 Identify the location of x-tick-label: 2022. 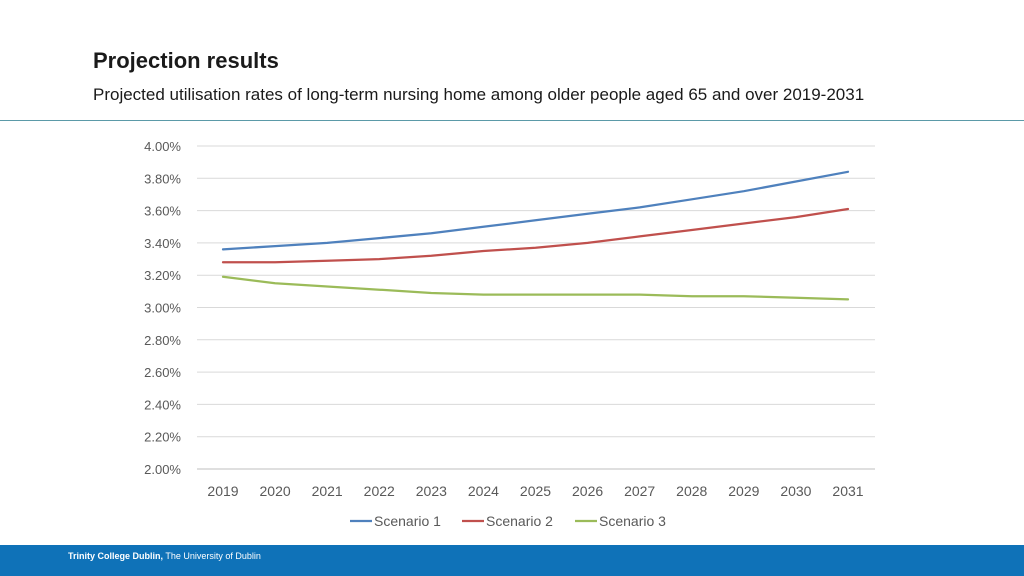
(379, 491).